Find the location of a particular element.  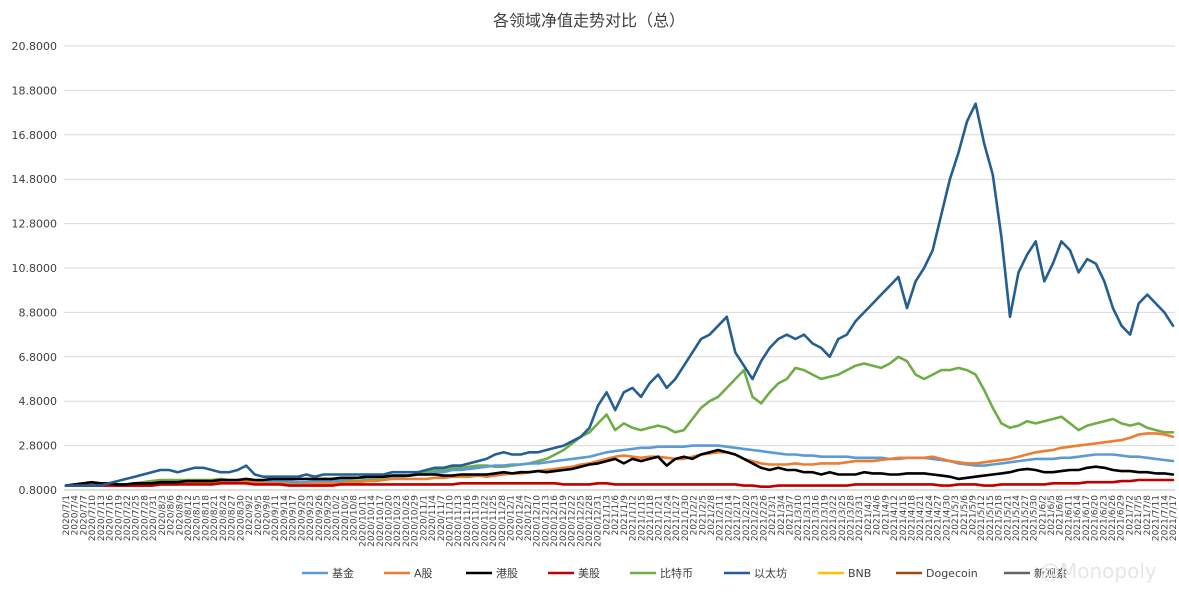

x-tick-label: 2021/2/2 is located at coordinates (695, 515).